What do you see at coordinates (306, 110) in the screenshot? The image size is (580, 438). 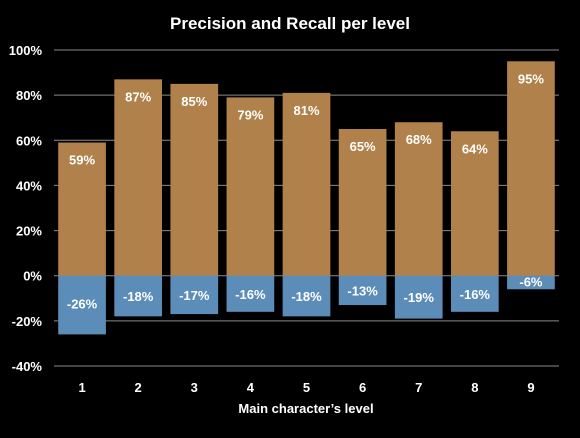 I see `precision-data-label: 81%` at bounding box center [306, 110].